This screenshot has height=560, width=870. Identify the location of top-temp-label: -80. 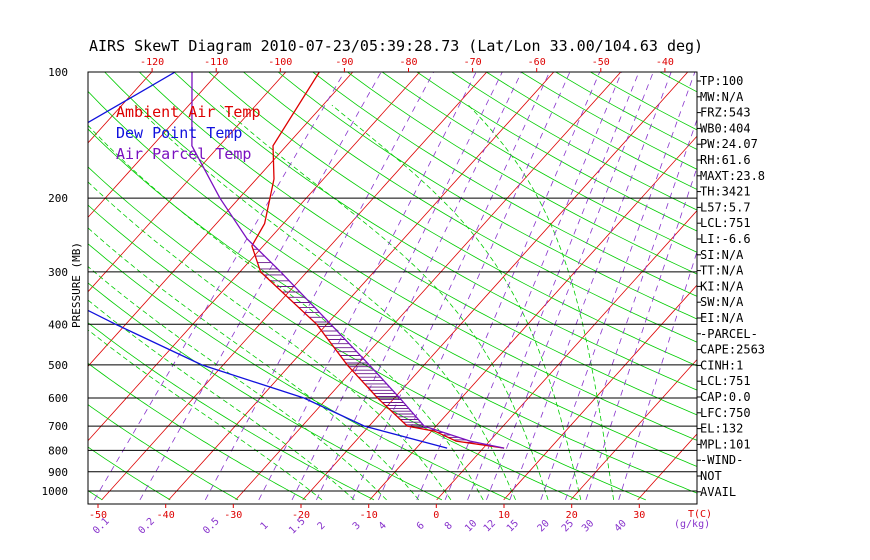
(408, 62).